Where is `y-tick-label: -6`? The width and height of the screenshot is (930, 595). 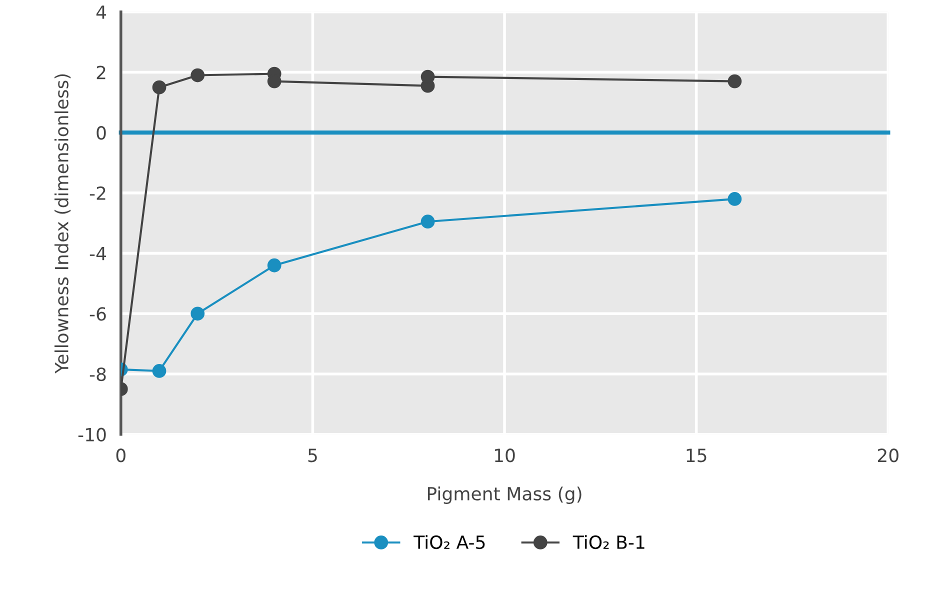 y-tick-label: -6 is located at coordinates (98, 314).